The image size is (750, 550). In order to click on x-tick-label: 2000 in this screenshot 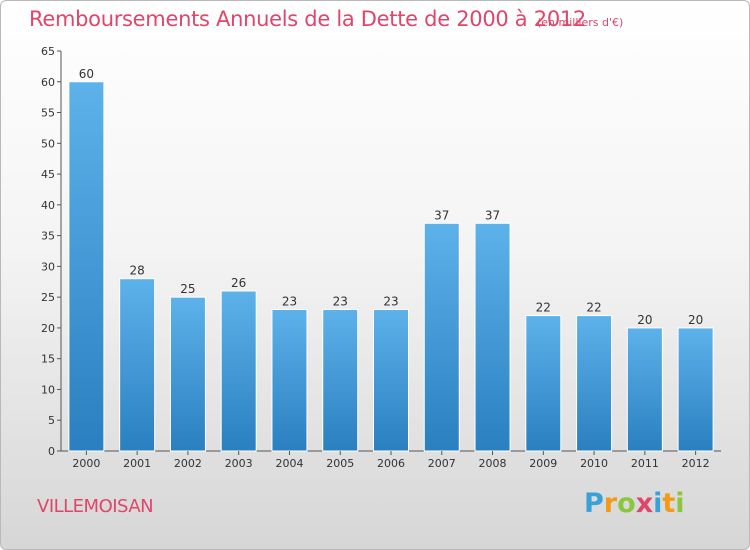, I will do `click(86, 463)`.